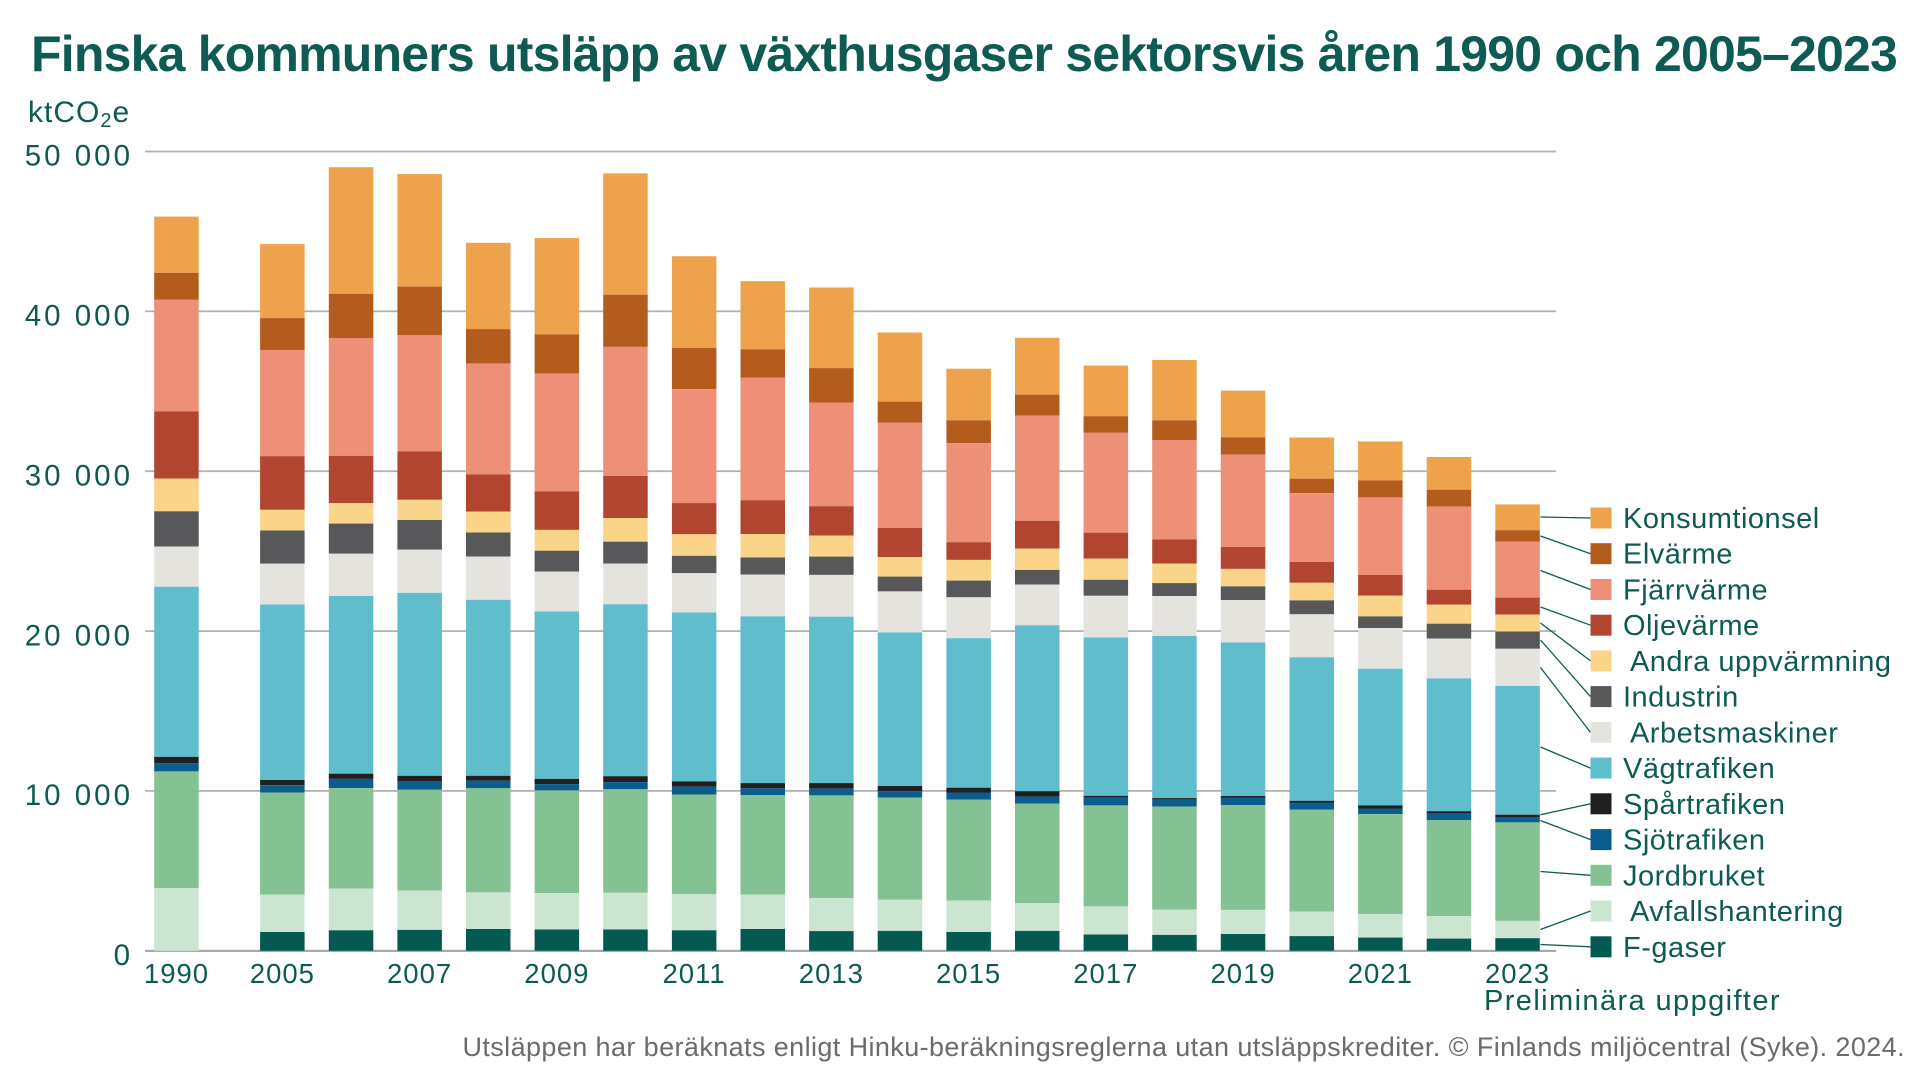 The height and width of the screenshot is (1081, 1920). What do you see at coordinates (282, 973) in the screenshot?
I see `svg-text: 2005` at bounding box center [282, 973].